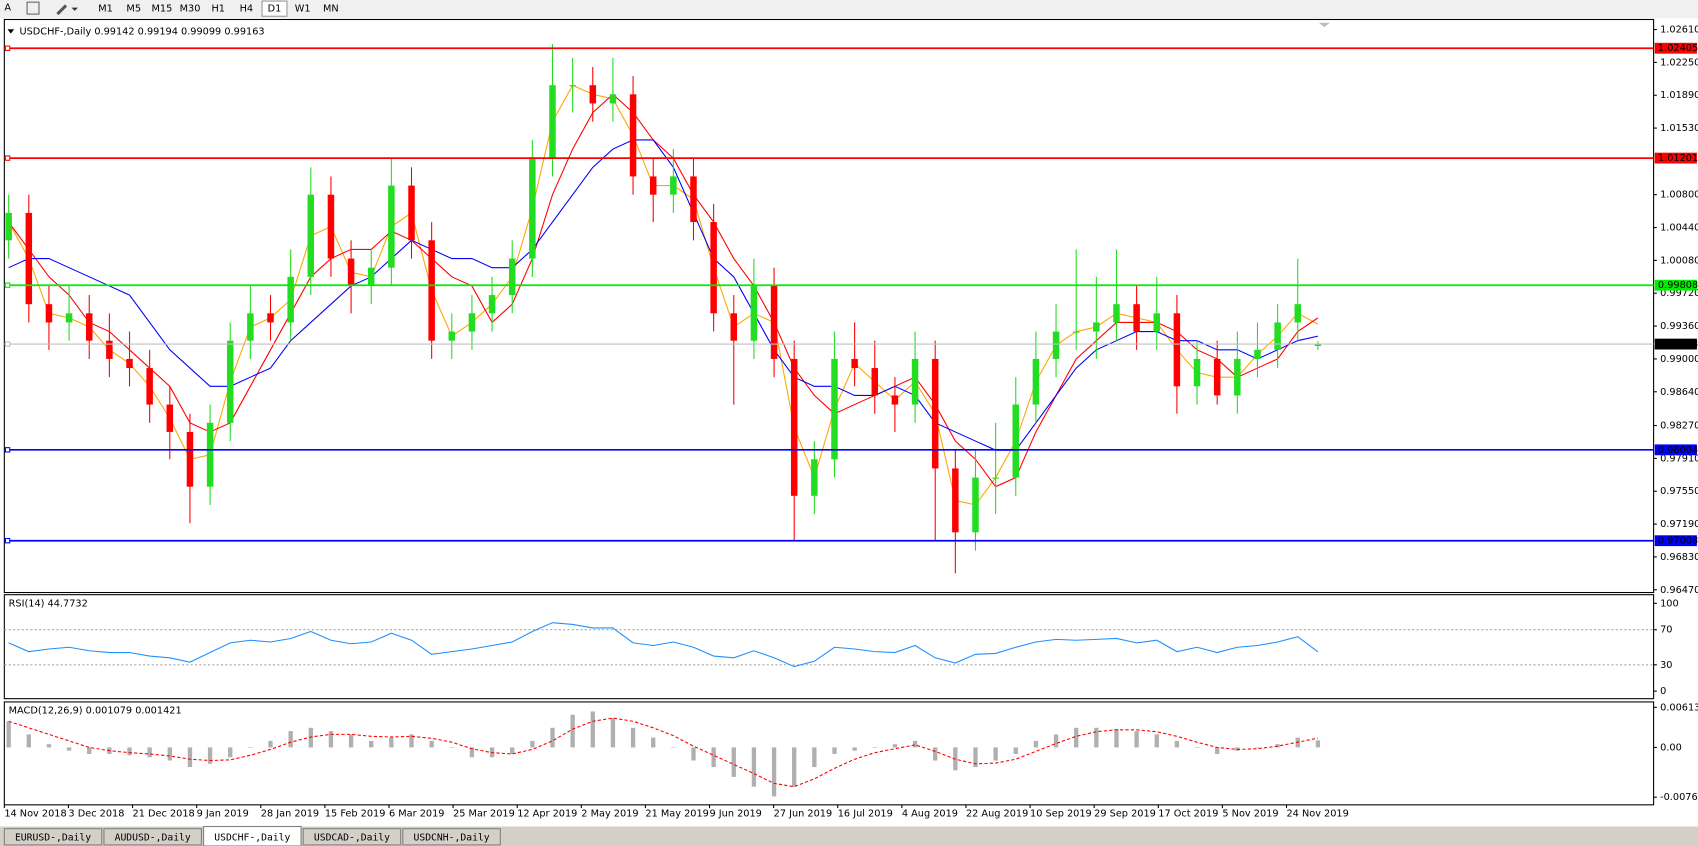 Image resolution: width=1698 pixels, height=846 pixels. Describe the element at coordinates (1679, 95) in the screenshot. I see `y-tick-label: 1.01890` at that location.